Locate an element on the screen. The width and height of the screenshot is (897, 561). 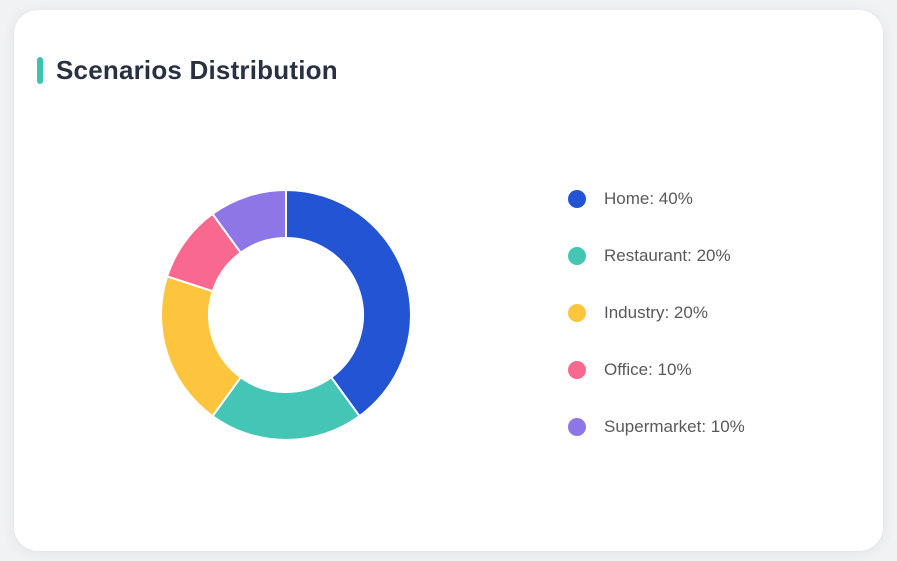
legend-label: Supermarket: 10% is located at coordinates (674, 426).